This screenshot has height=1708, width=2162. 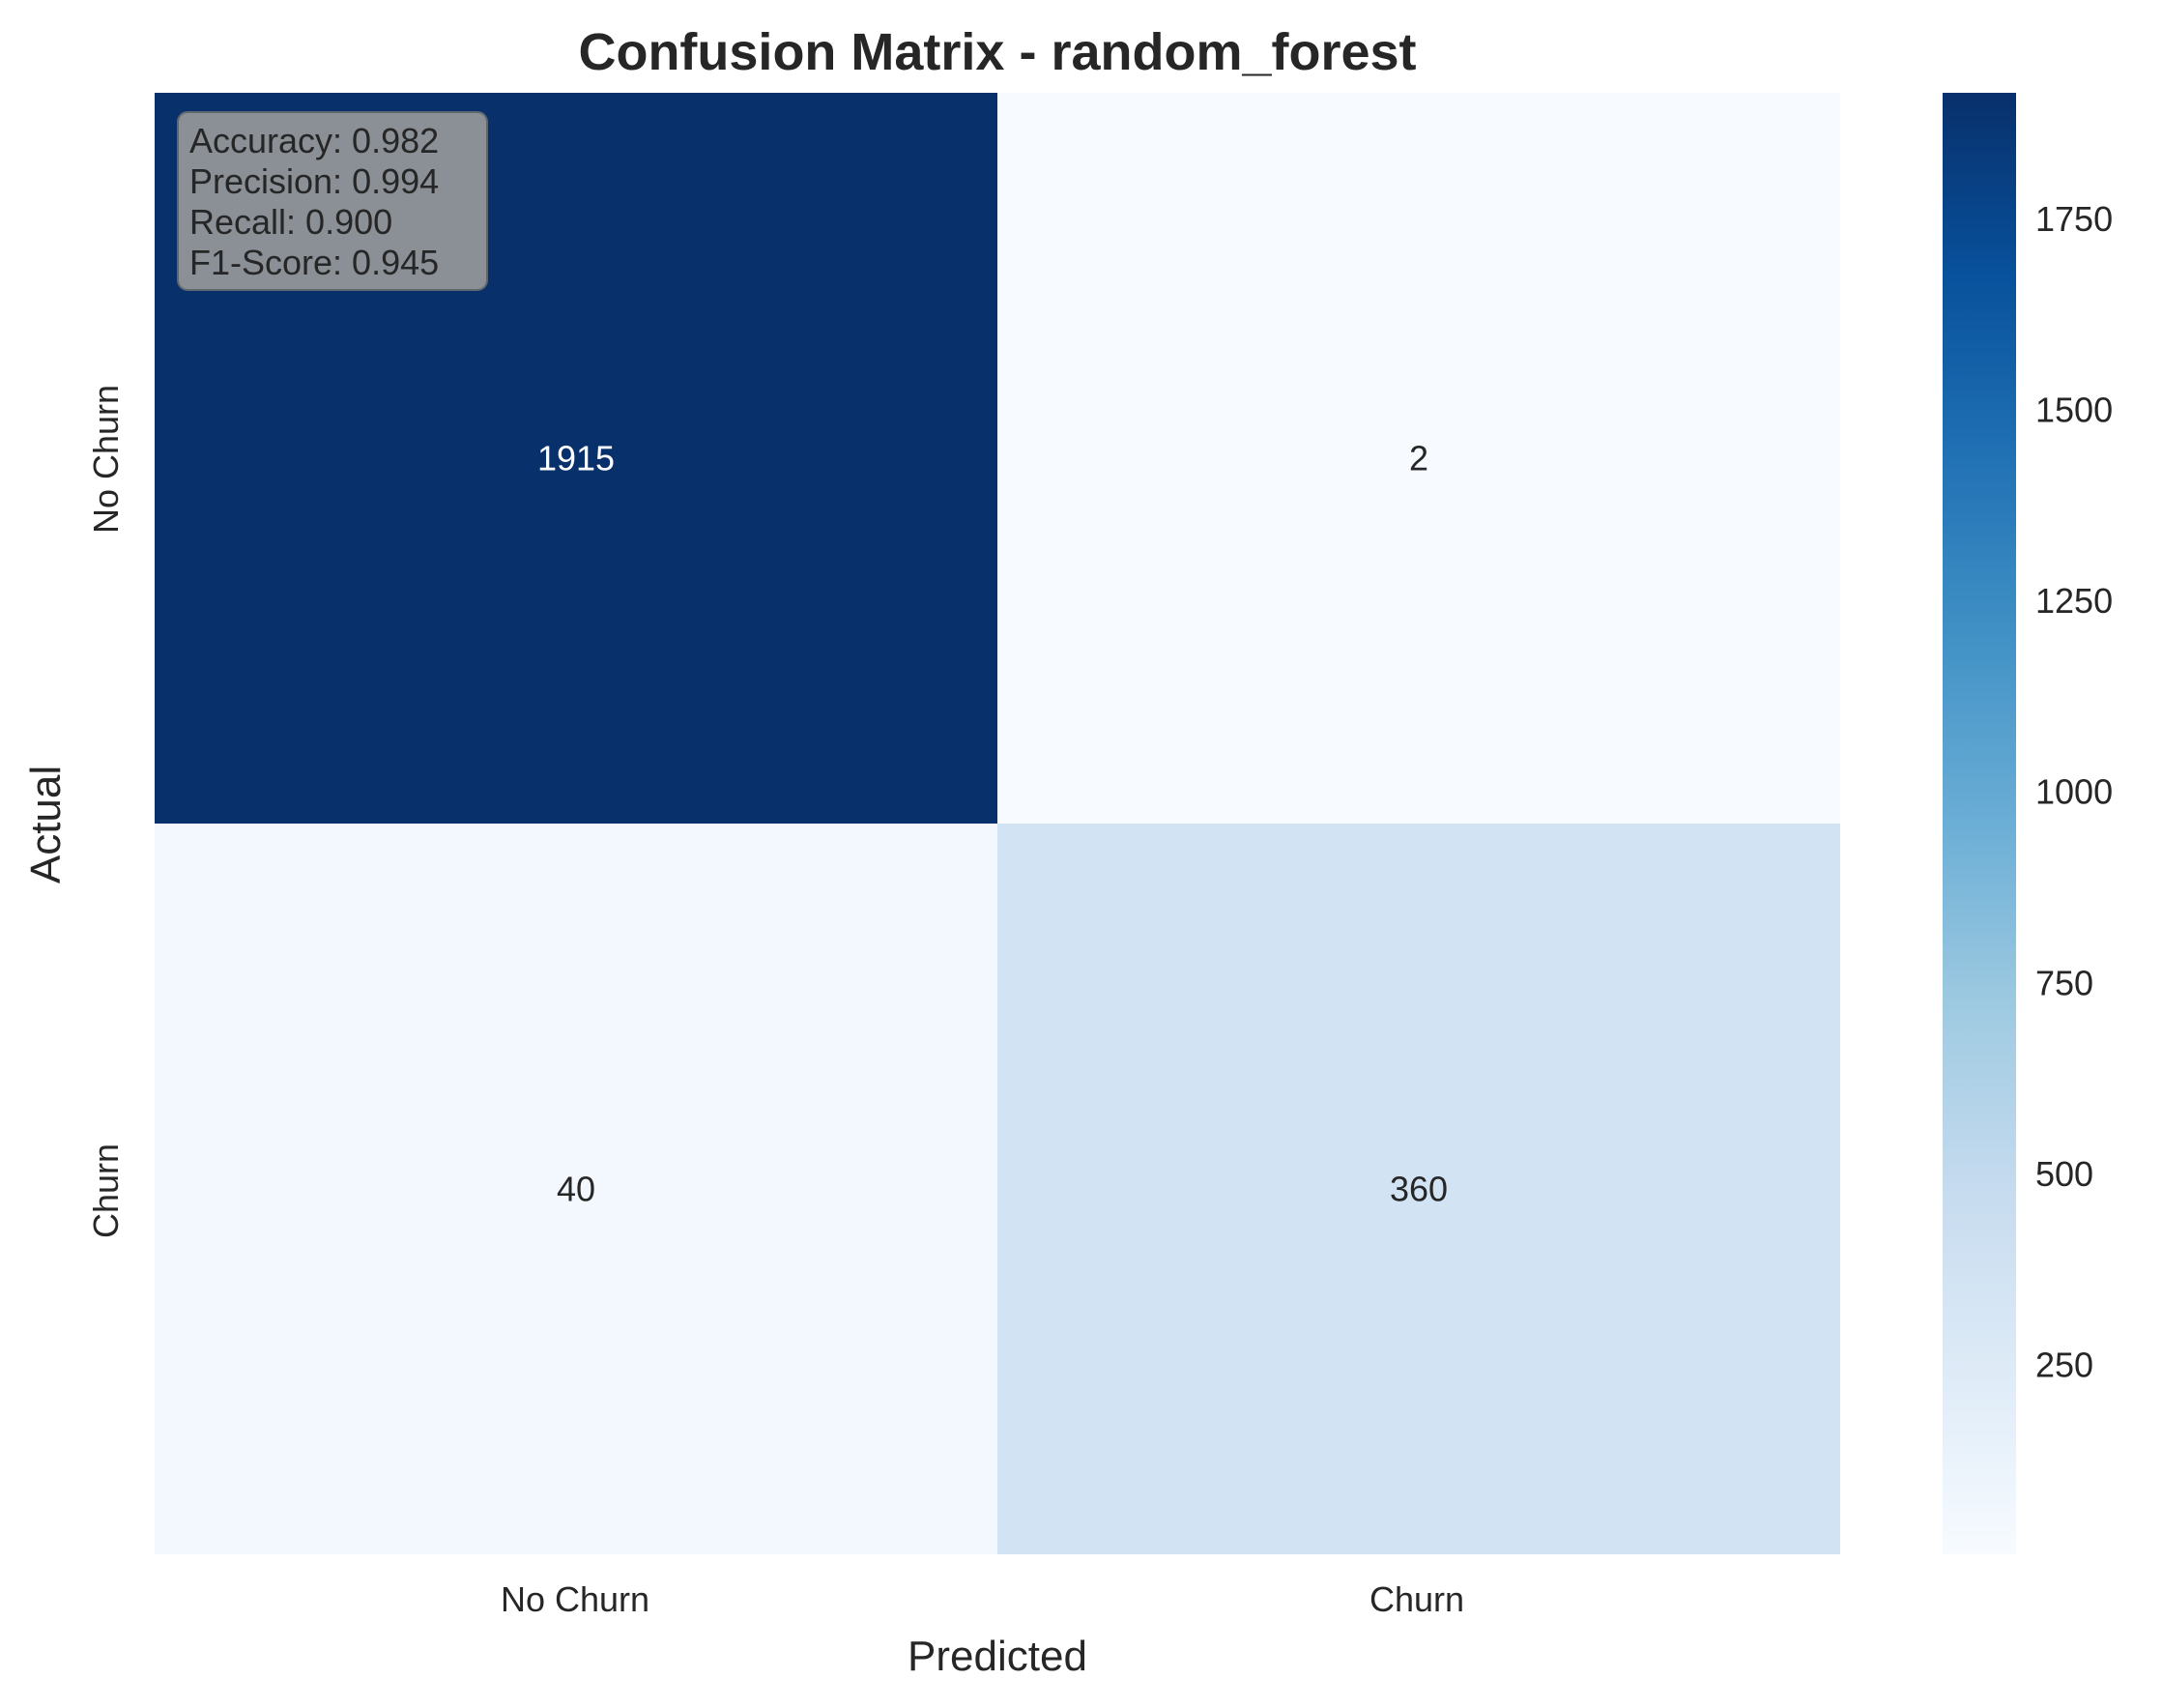 What do you see at coordinates (982, 1599) in the screenshot?
I see `x-axis-ticks: No Churn Churn` at bounding box center [982, 1599].